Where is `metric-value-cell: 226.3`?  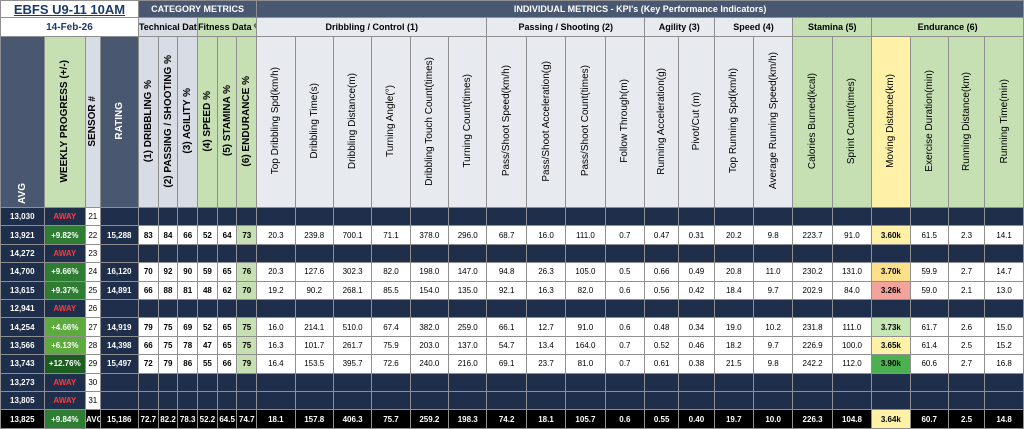
metric-value-cell: 226.3 is located at coordinates (812, 419).